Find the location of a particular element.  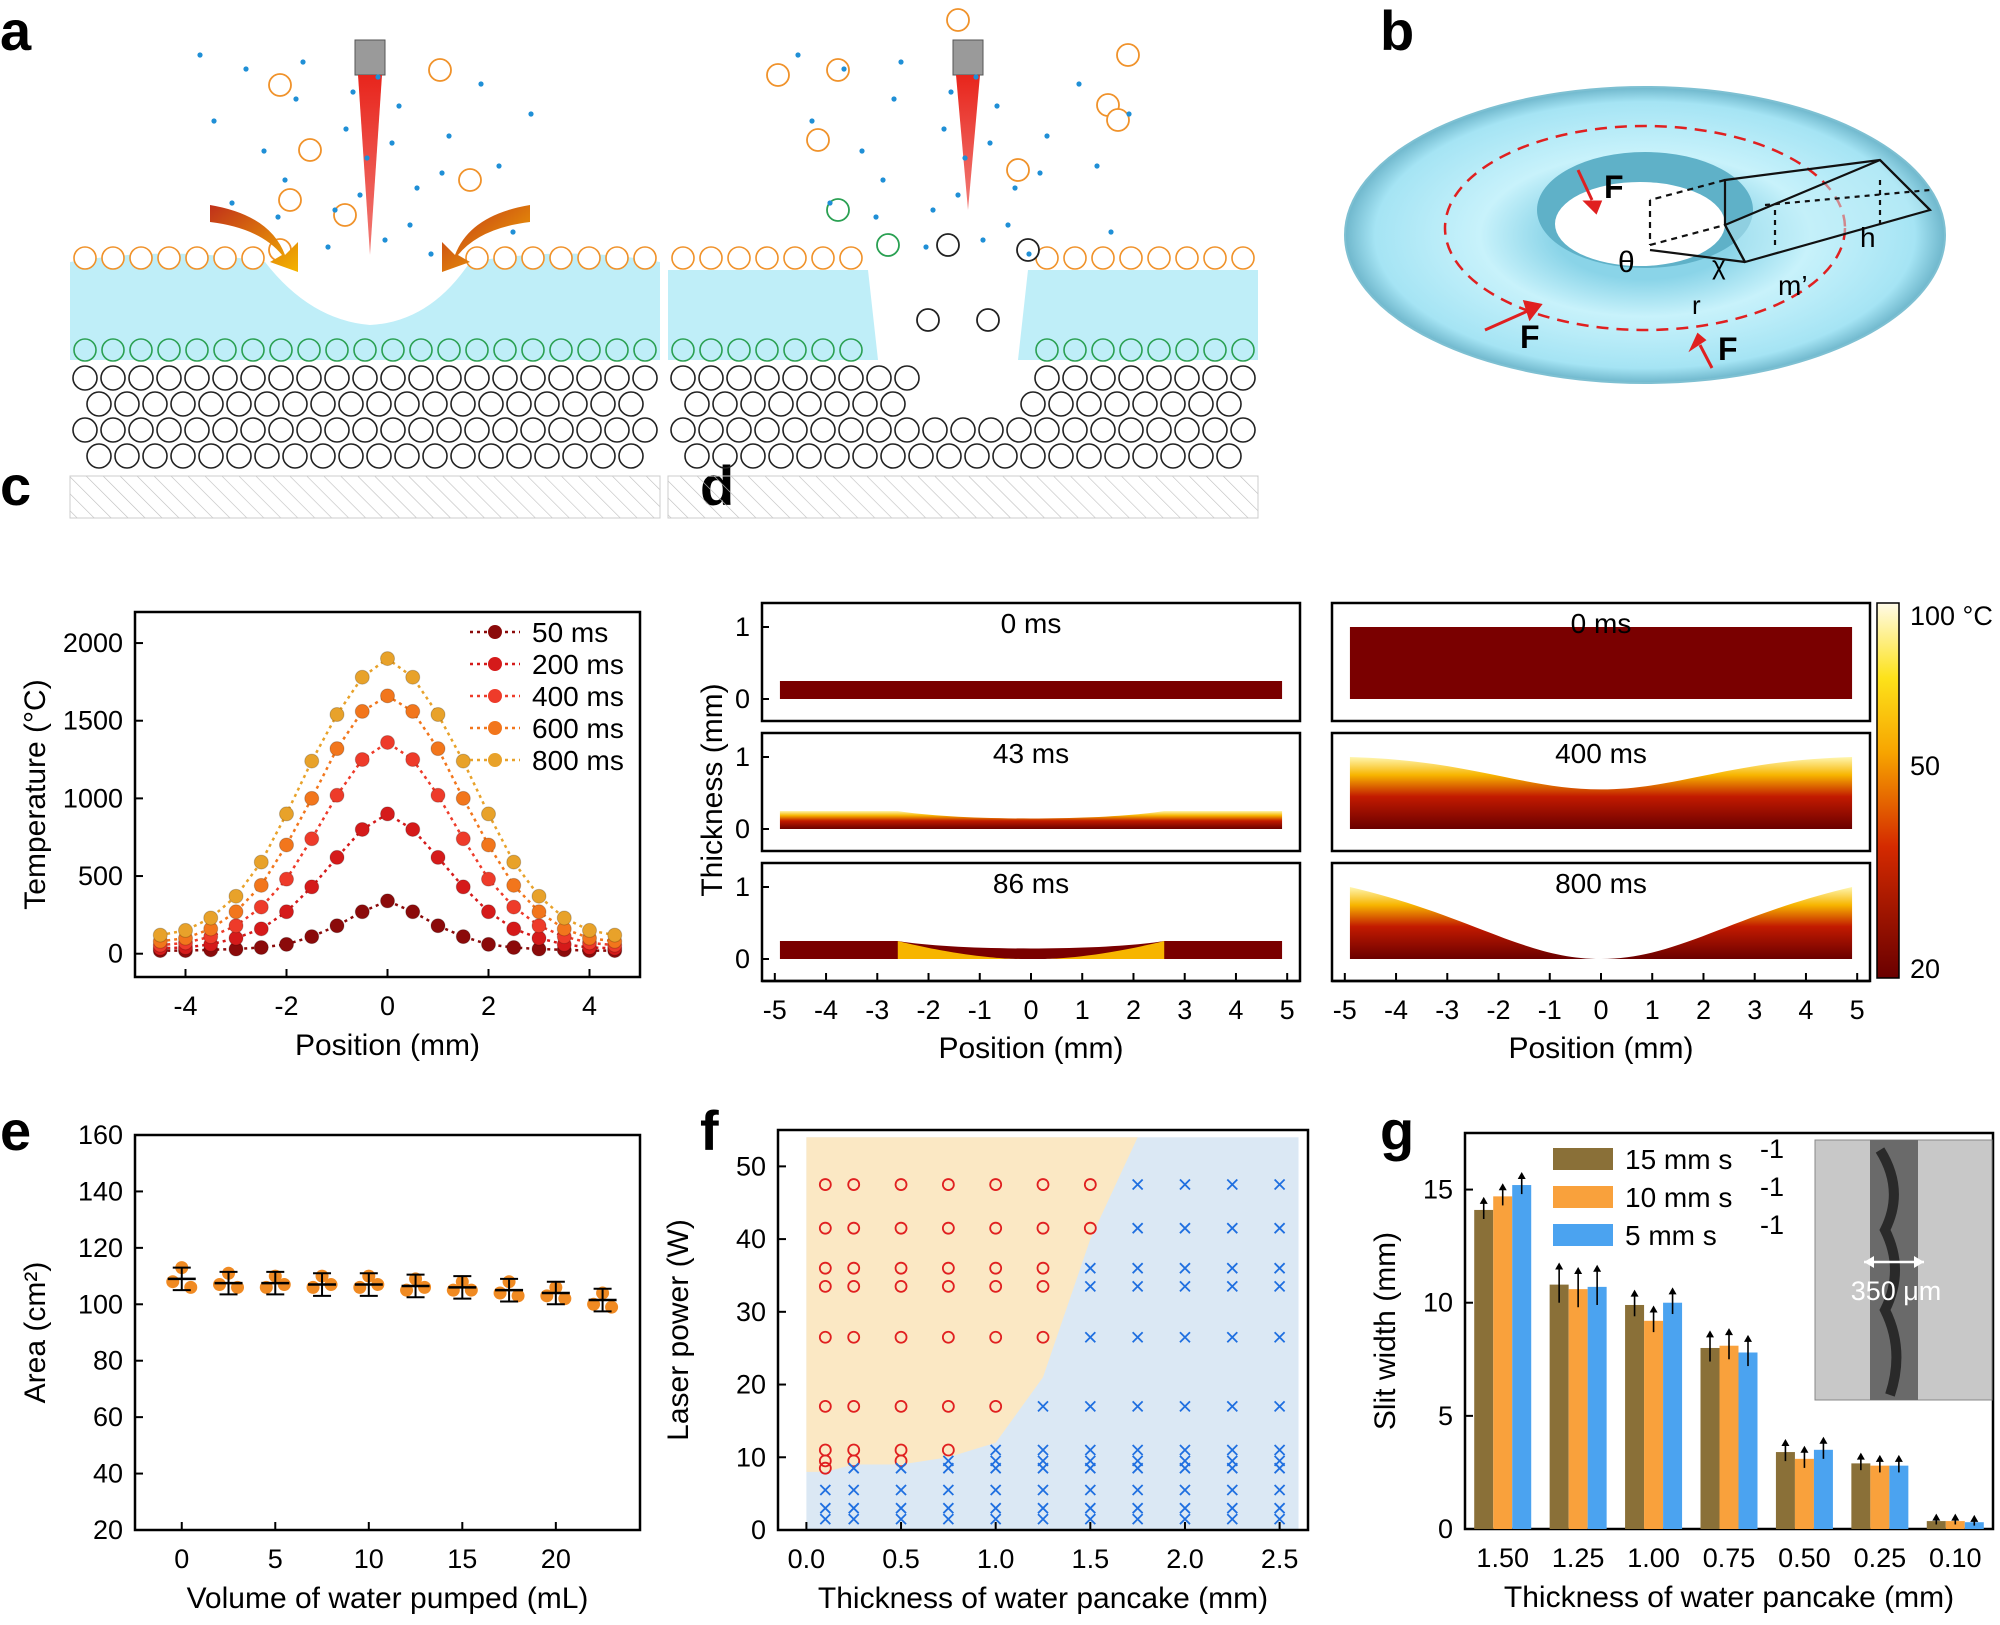

y-tick-label: 40 is located at coordinates (108, 1474).